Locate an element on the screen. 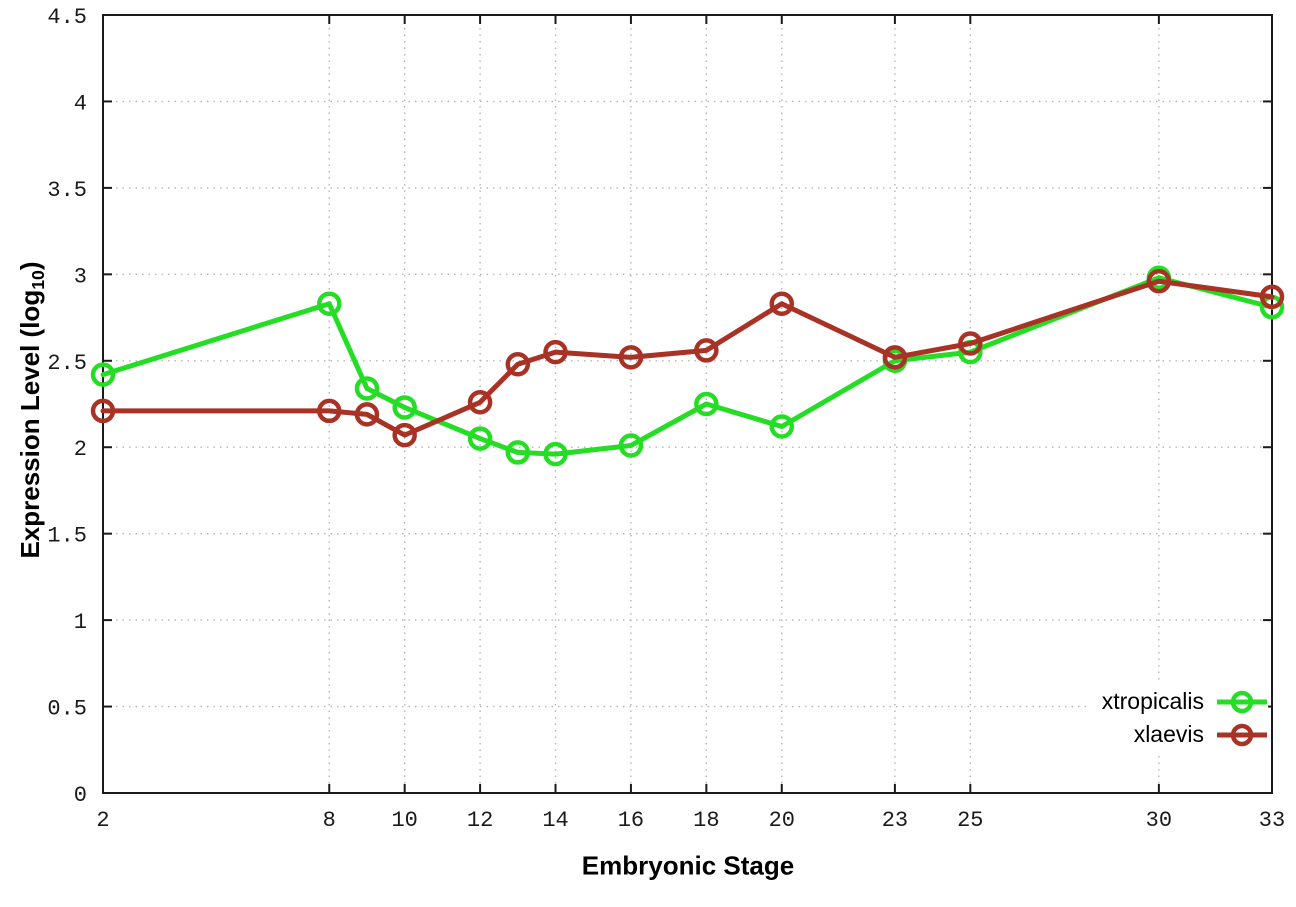  x-tick-label: 12 is located at coordinates (480, 820).